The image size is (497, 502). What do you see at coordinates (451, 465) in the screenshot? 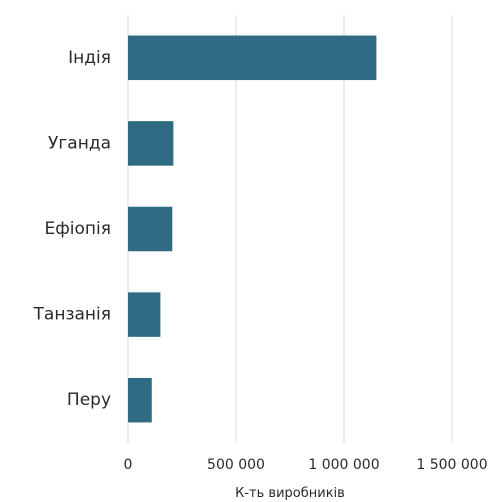
I see `x-tick-label: 1 500 000` at bounding box center [451, 465].